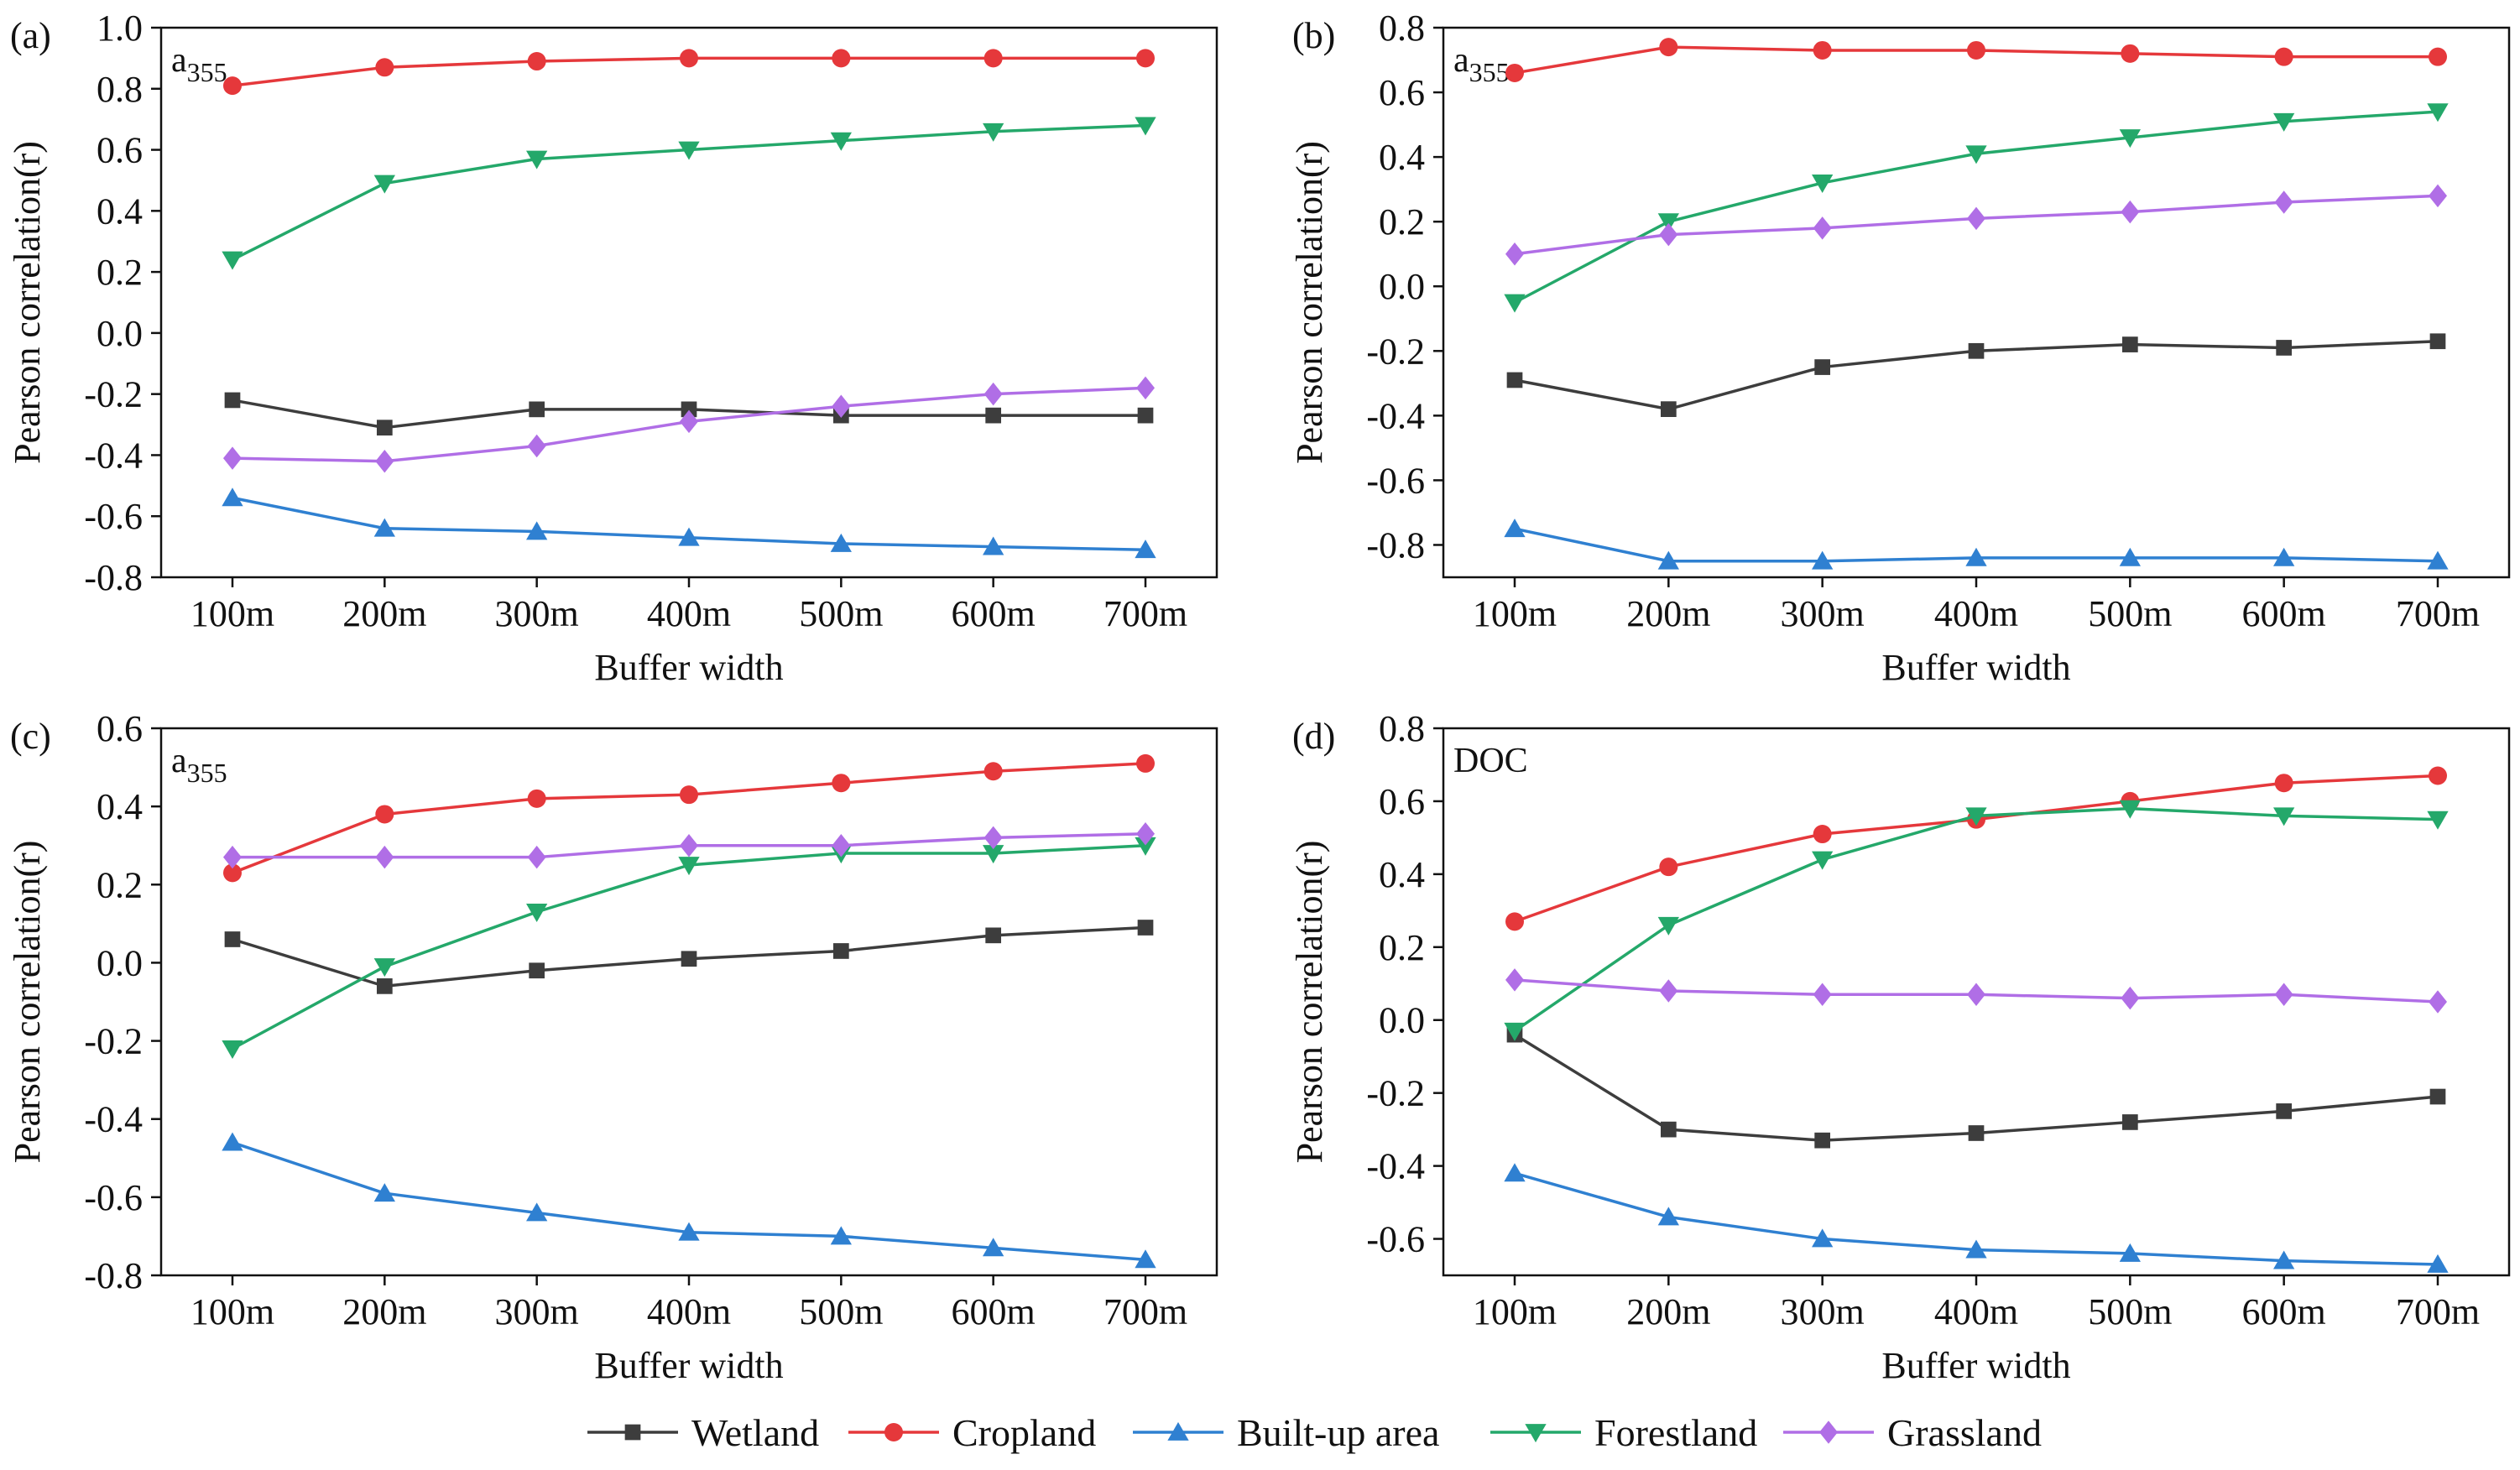 This screenshot has height=1470, width=2520. What do you see at coordinates (113, 1275) in the screenshot?
I see `y-tick-label: -0.8` at bounding box center [113, 1275].